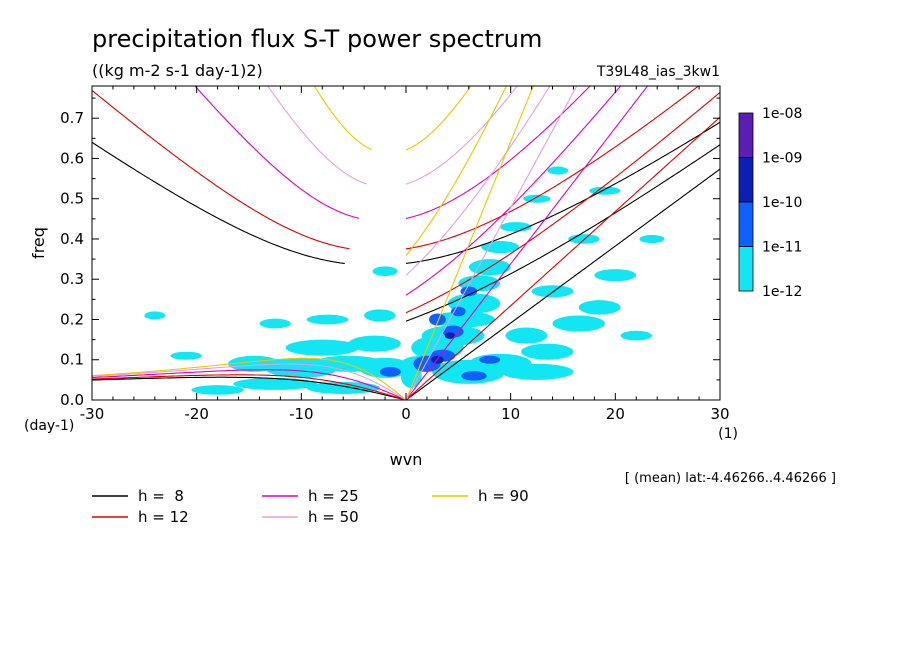  What do you see at coordinates (72, 400) in the screenshot?
I see `y-tick-label: 0.0` at bounding box center [72, 400].